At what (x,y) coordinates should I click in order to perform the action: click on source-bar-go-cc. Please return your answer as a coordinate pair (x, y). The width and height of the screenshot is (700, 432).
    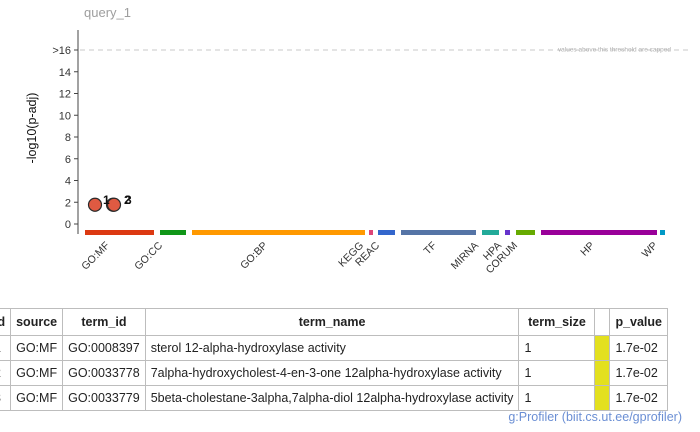
    Looking at the image, I should click on (173, 232).